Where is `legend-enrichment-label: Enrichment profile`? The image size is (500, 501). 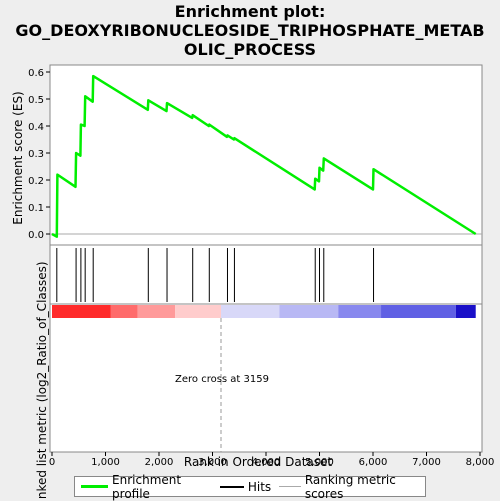 legend-enrichment-label: Enrichment profile is located at coordinates (147, 486).